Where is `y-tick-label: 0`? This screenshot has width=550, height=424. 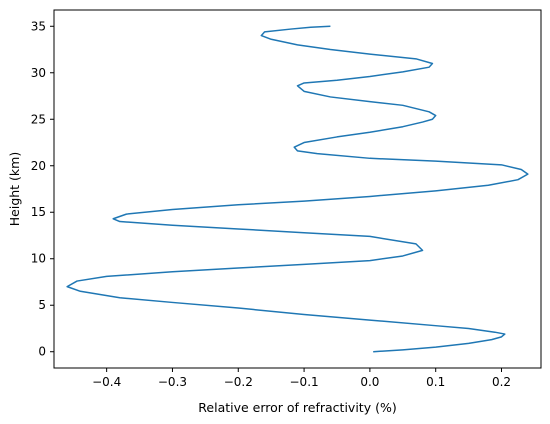 y-tick-label: 0 is located at coordinates (42, 352).